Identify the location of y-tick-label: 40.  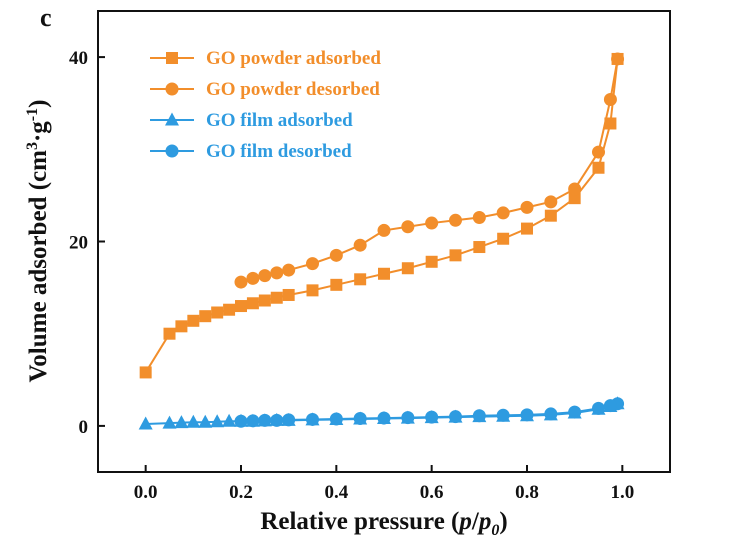
(78, 58).